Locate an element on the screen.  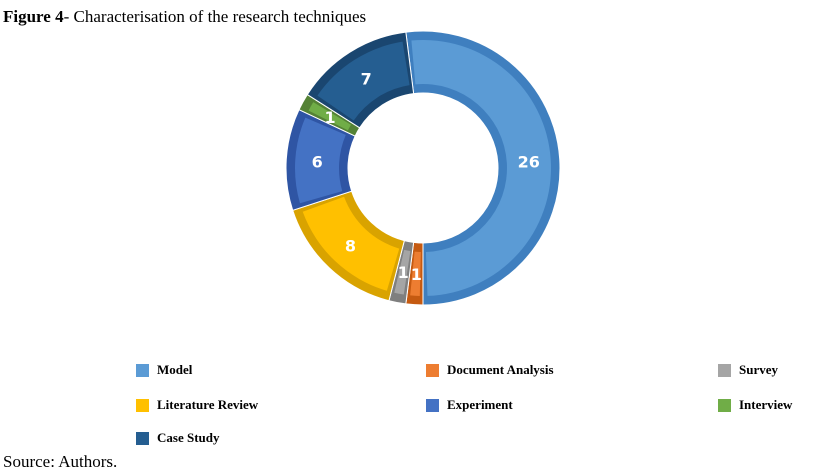
legend-label-experiment: Experiment is located at coordinates (480, 404).